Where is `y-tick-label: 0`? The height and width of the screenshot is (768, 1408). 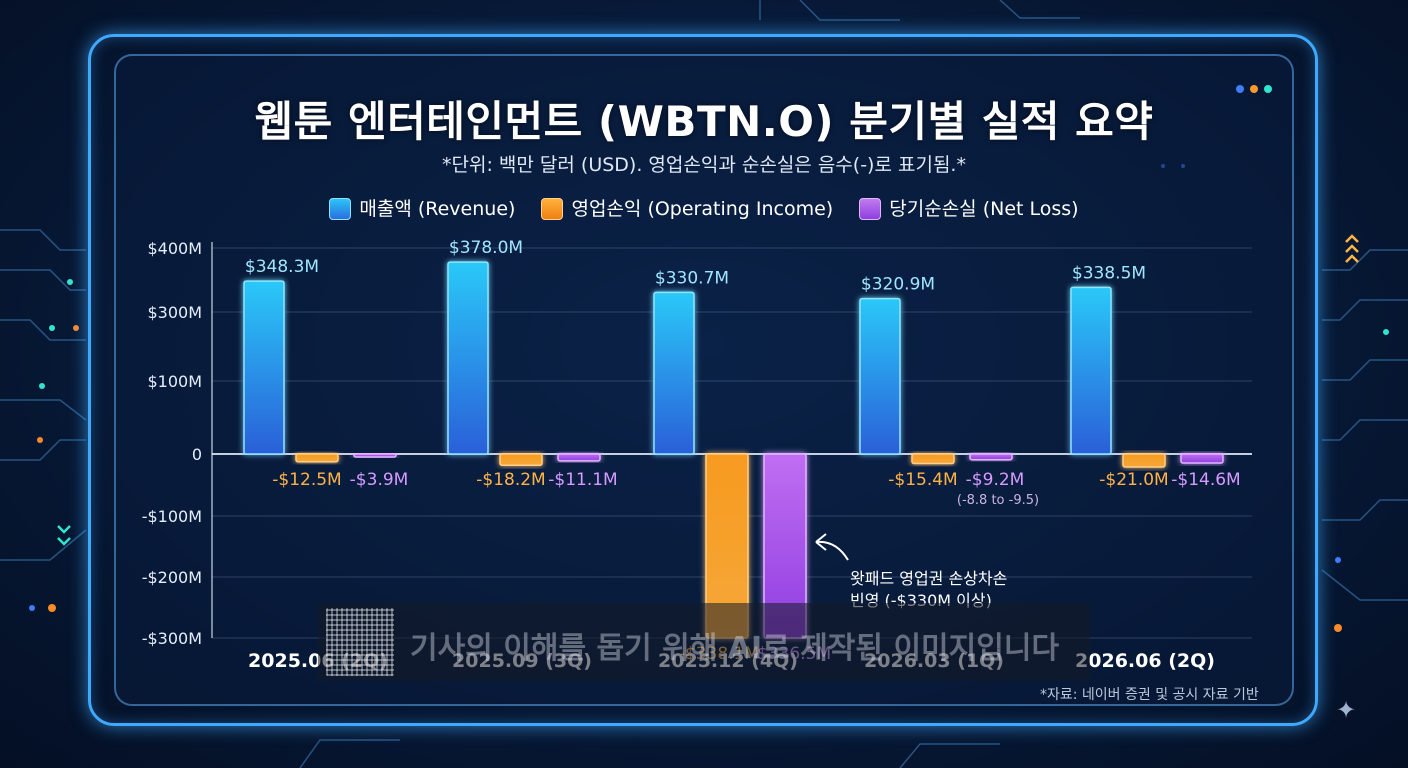 y-tick-label: 0 is located at coordinates (197, 454).